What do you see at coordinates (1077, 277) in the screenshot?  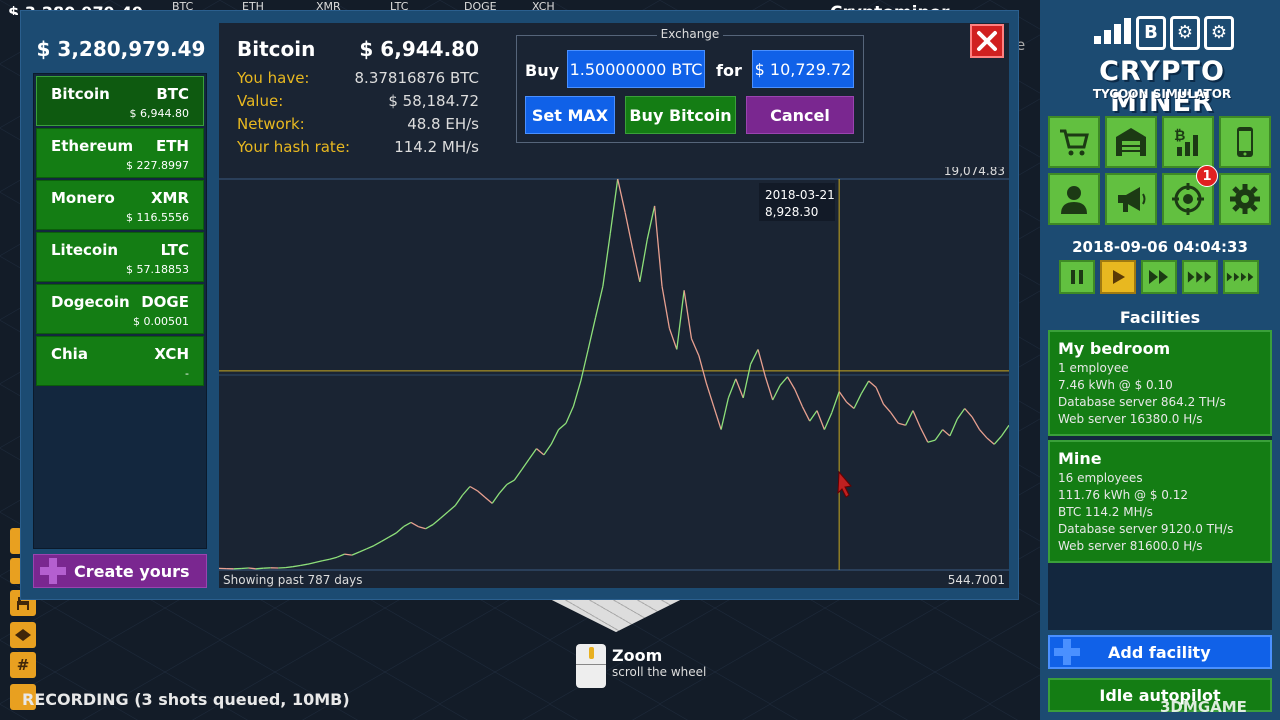 I see `pause-button` at bounding box center [1077, 277].